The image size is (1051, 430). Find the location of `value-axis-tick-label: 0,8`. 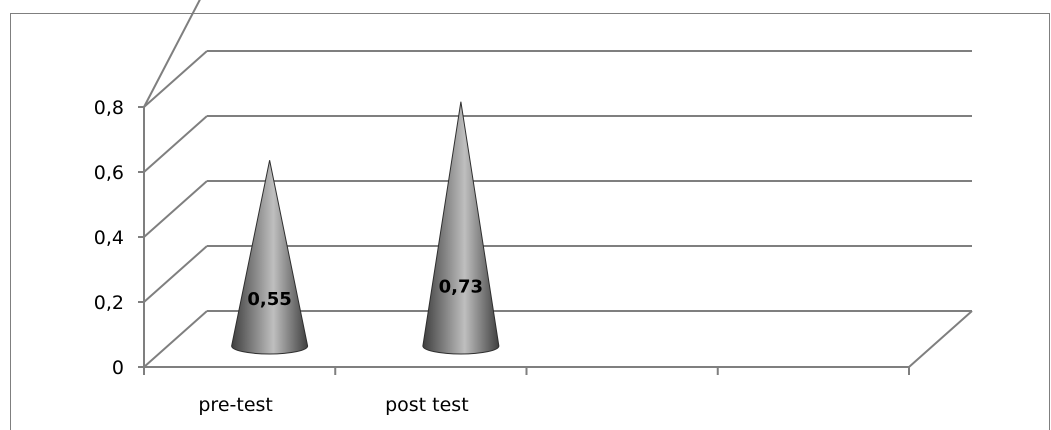

value-axis-tick-label: 0,8 is located at coordinates (109, 108).